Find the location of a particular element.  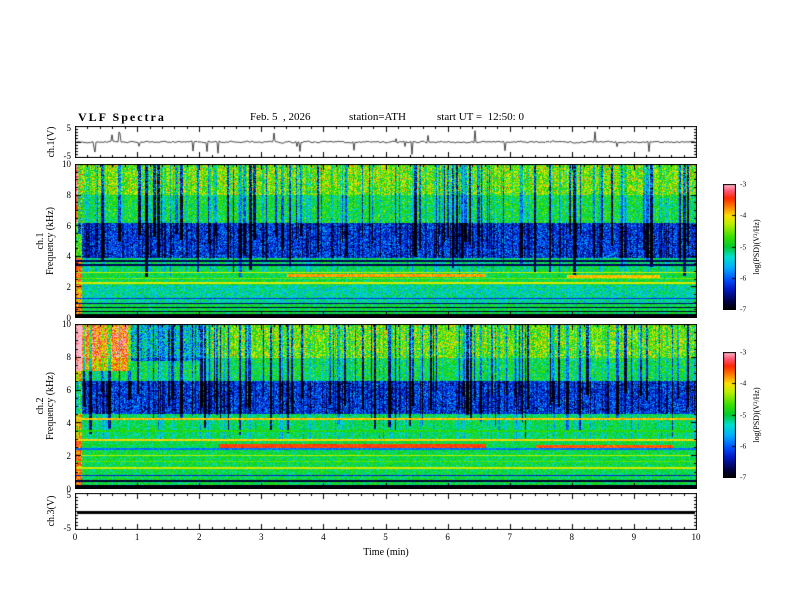

colorbar-ch1 is located at coordinates (729, 247).